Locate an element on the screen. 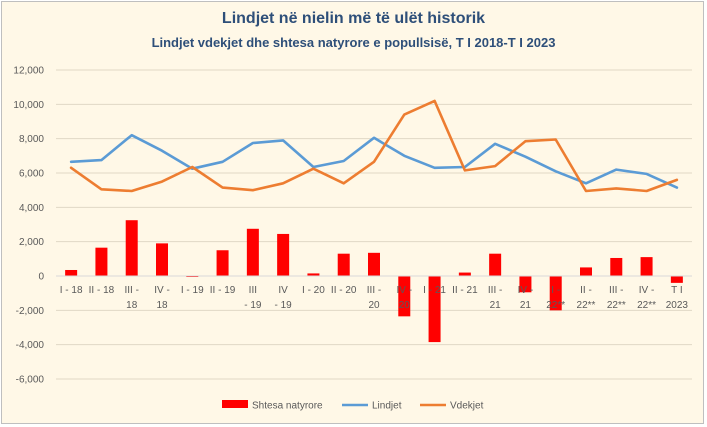  x-tick-label: III - 19 is located at coordinates (253, 298).